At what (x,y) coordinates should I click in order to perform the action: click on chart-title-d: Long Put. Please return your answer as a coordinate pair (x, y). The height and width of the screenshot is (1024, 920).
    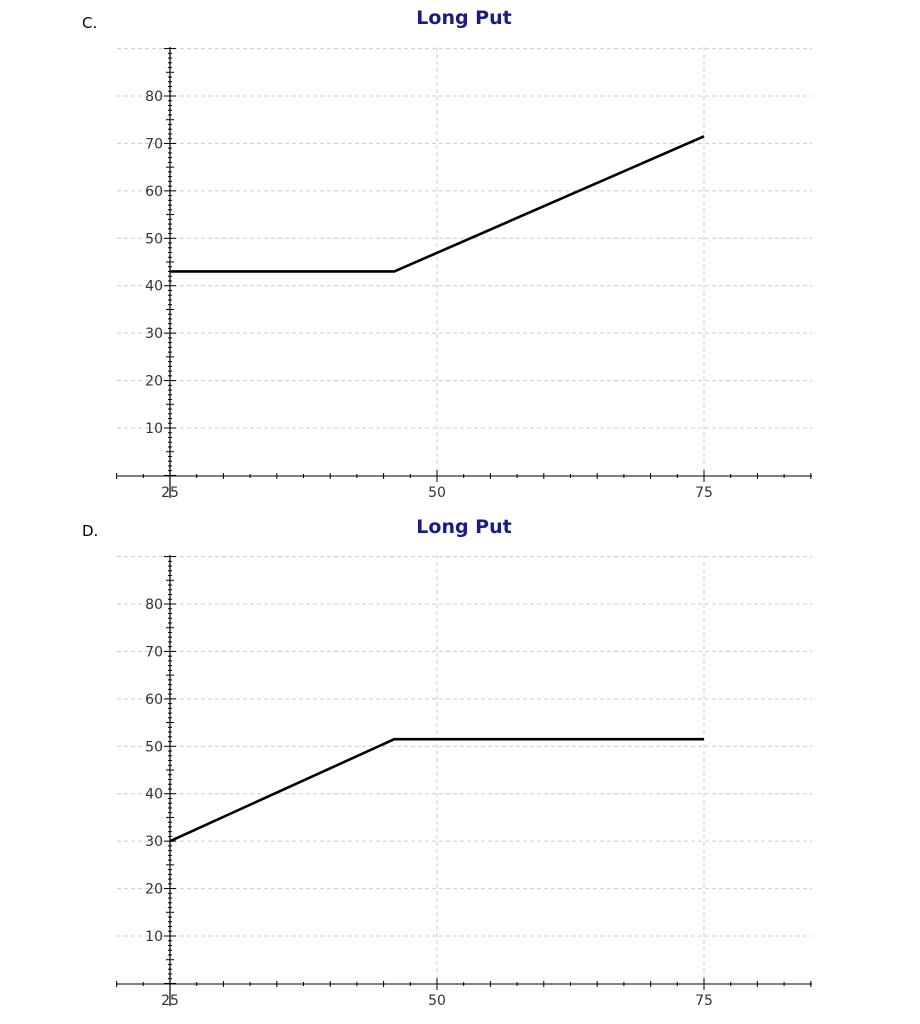
    Looking at the image, I should click on (464, 527).